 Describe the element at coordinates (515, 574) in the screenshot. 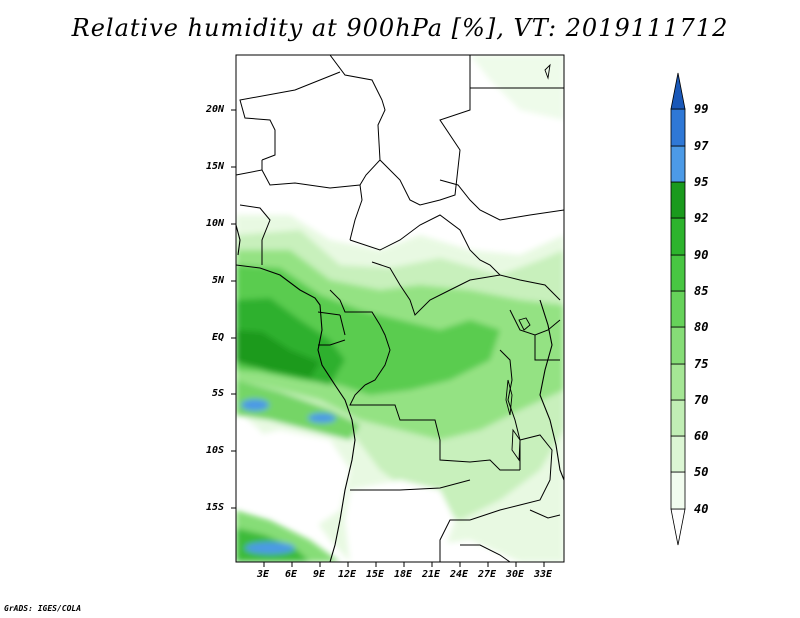

I see `lon-label-30e: 30E` at that location.